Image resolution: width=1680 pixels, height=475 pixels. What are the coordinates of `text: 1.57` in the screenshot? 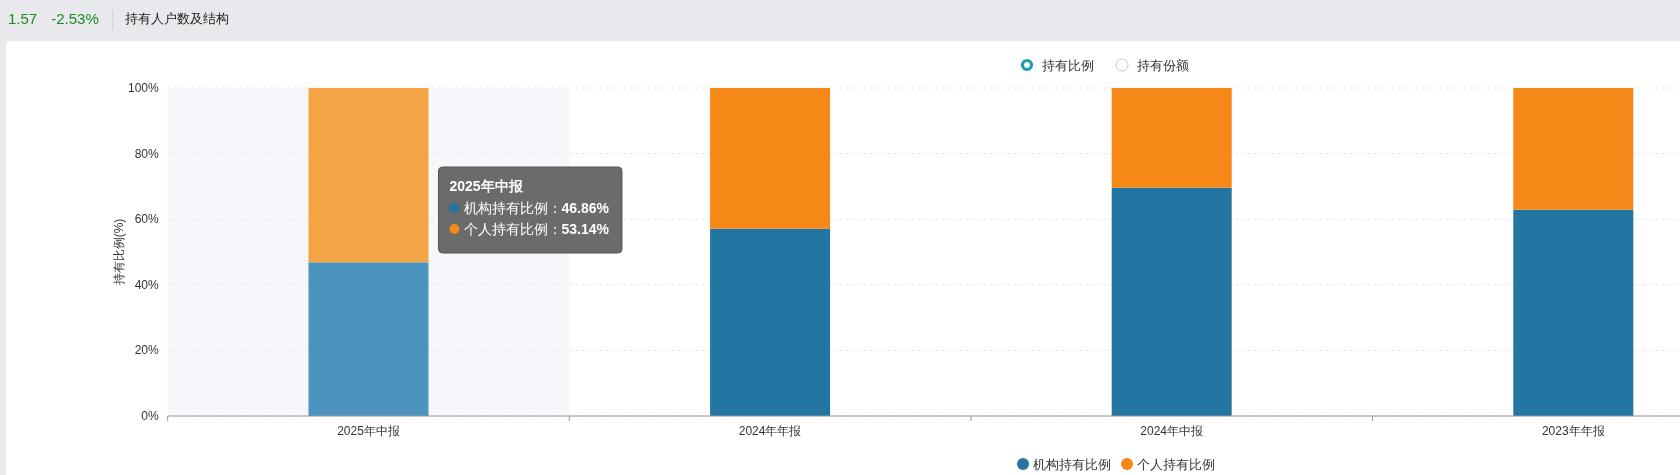 It's located at (23, 18).